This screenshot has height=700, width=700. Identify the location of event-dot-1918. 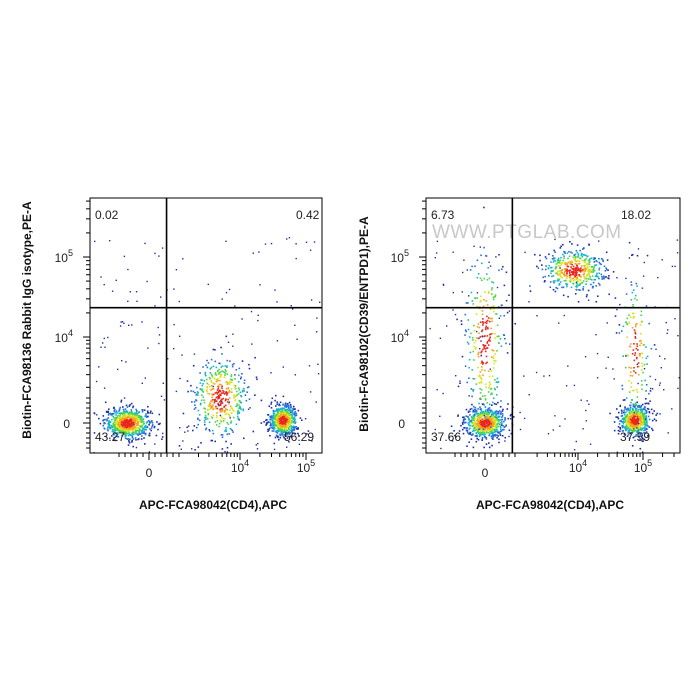
(227, 452).